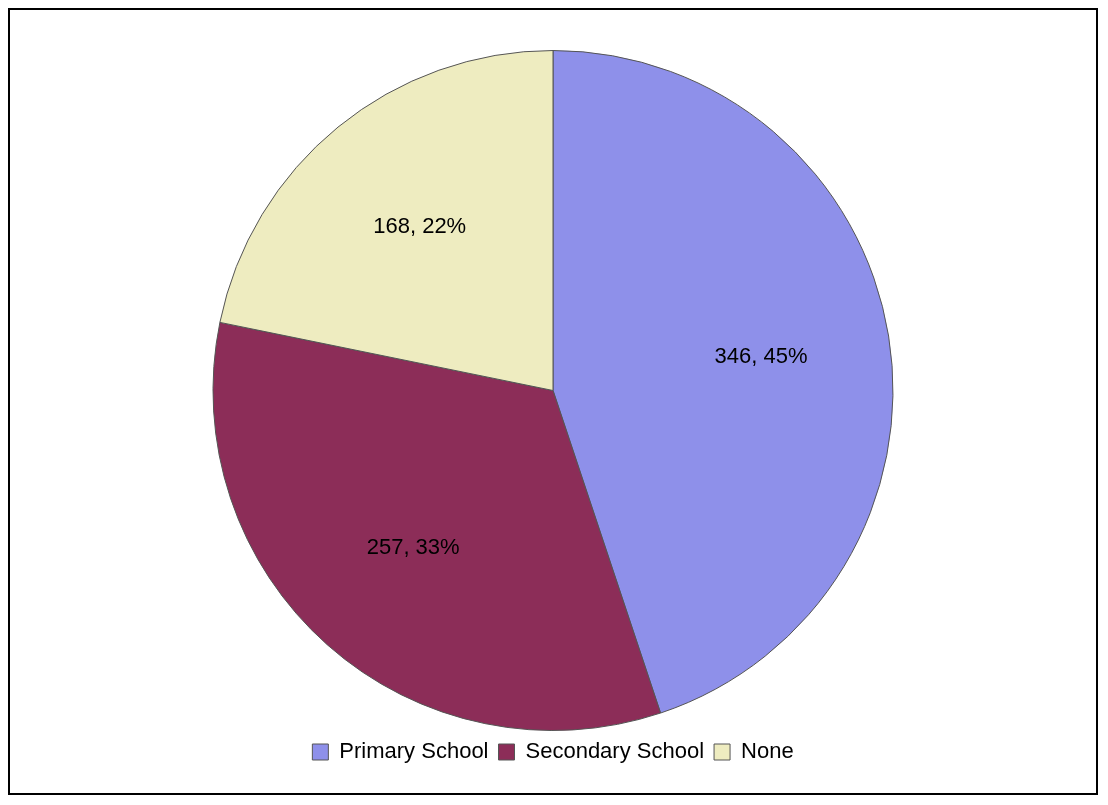 Image resolution: width=1108 pixels, height=805 pixels. I want to click on data-label: 346, 45%, so click(761, 355).